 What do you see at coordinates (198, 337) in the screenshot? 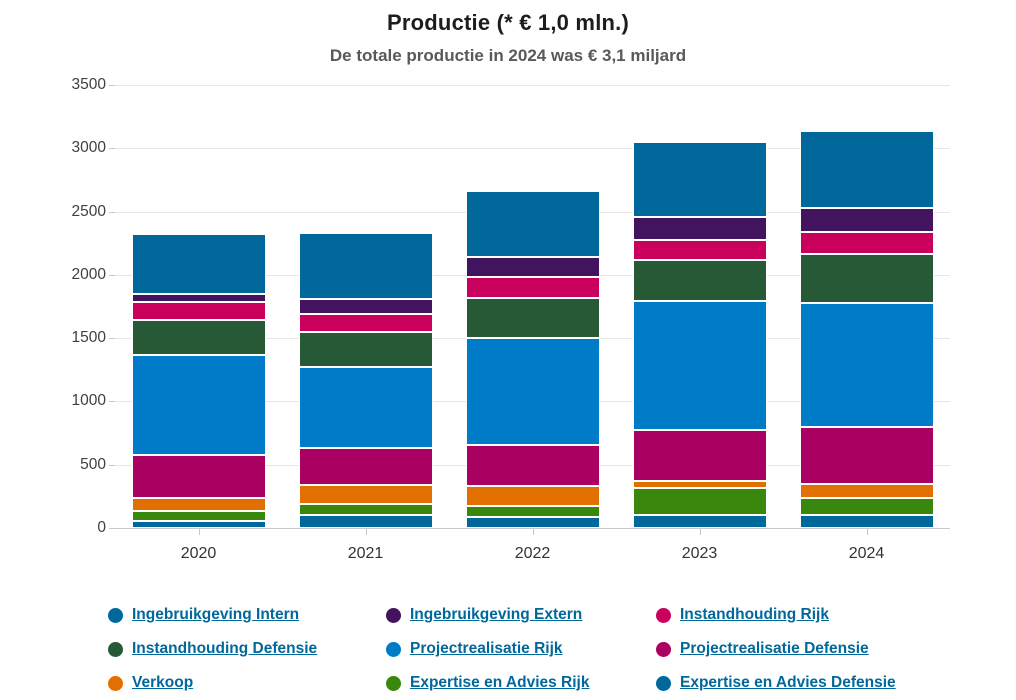
I see `segment-2020-instandhouding-defensie` at bounding box center [198, 337].